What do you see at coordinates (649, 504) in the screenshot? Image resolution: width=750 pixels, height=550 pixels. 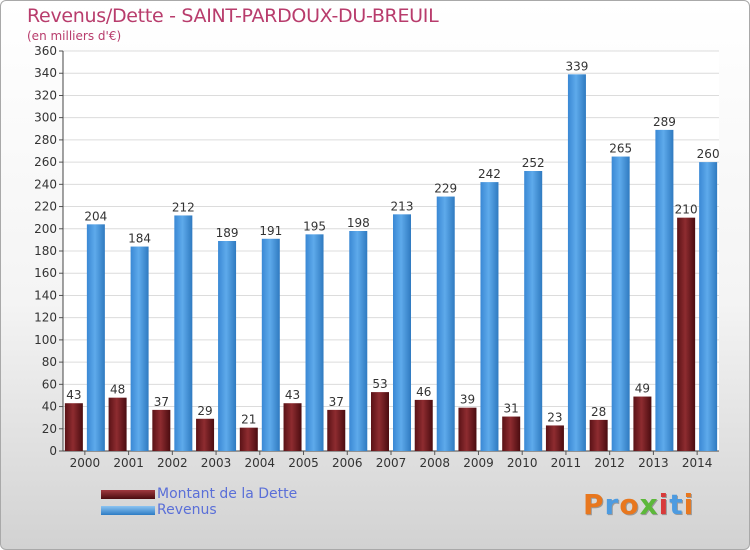 I see `logo-letter: x` at bounding box center [649, 504].